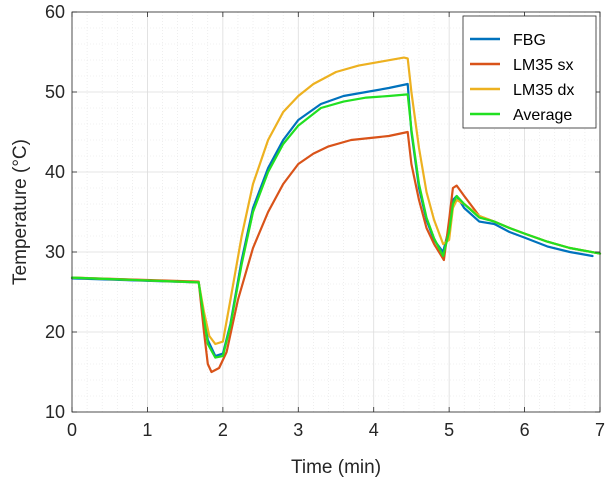  Describe the element at coordinates (449, 430) in the screenshot. I see `x-tick-label: 5` at that location.